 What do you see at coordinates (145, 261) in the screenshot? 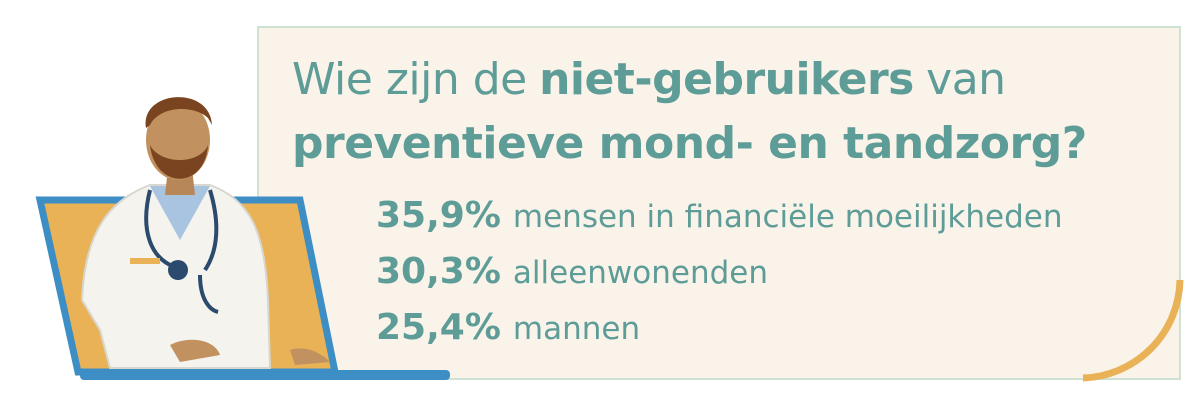
I see `name-tag` at bounding box center [145, 261].